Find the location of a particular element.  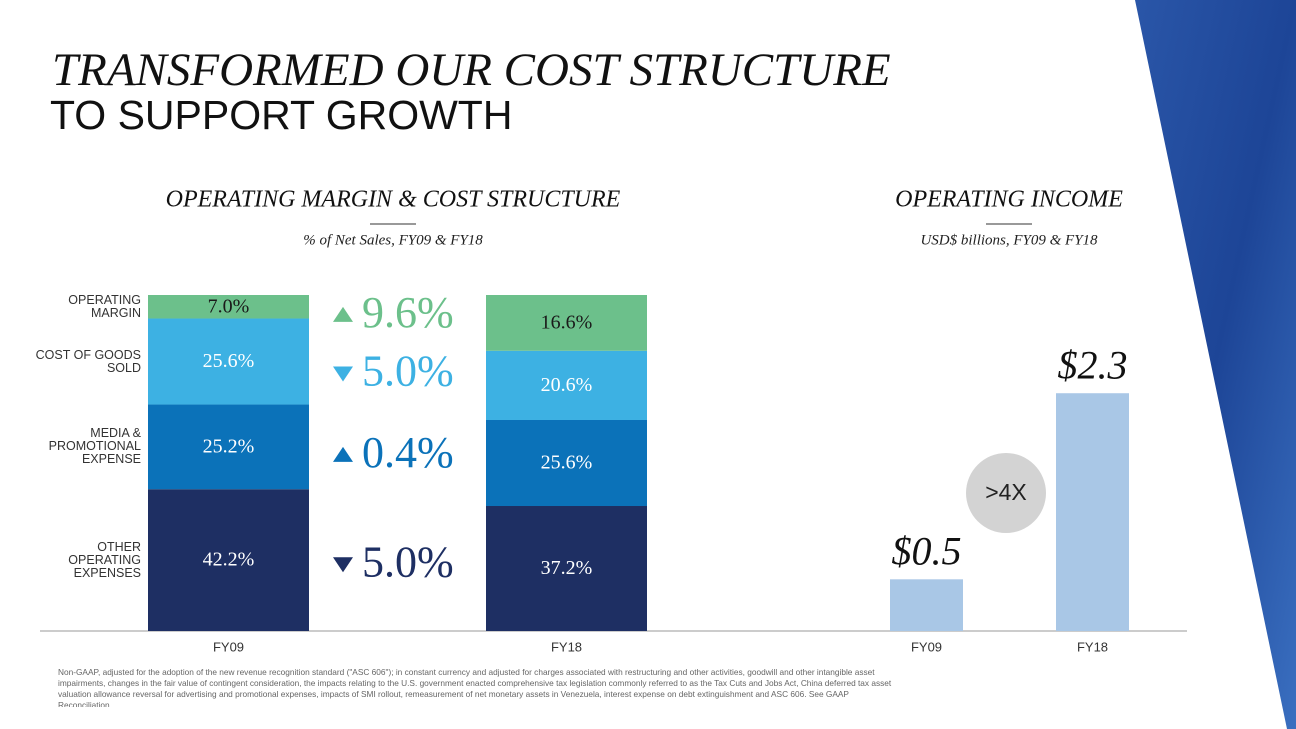

chart-subtitle: USD$ billions, FY09 & FY18 is located at coordinates (1009, 240).